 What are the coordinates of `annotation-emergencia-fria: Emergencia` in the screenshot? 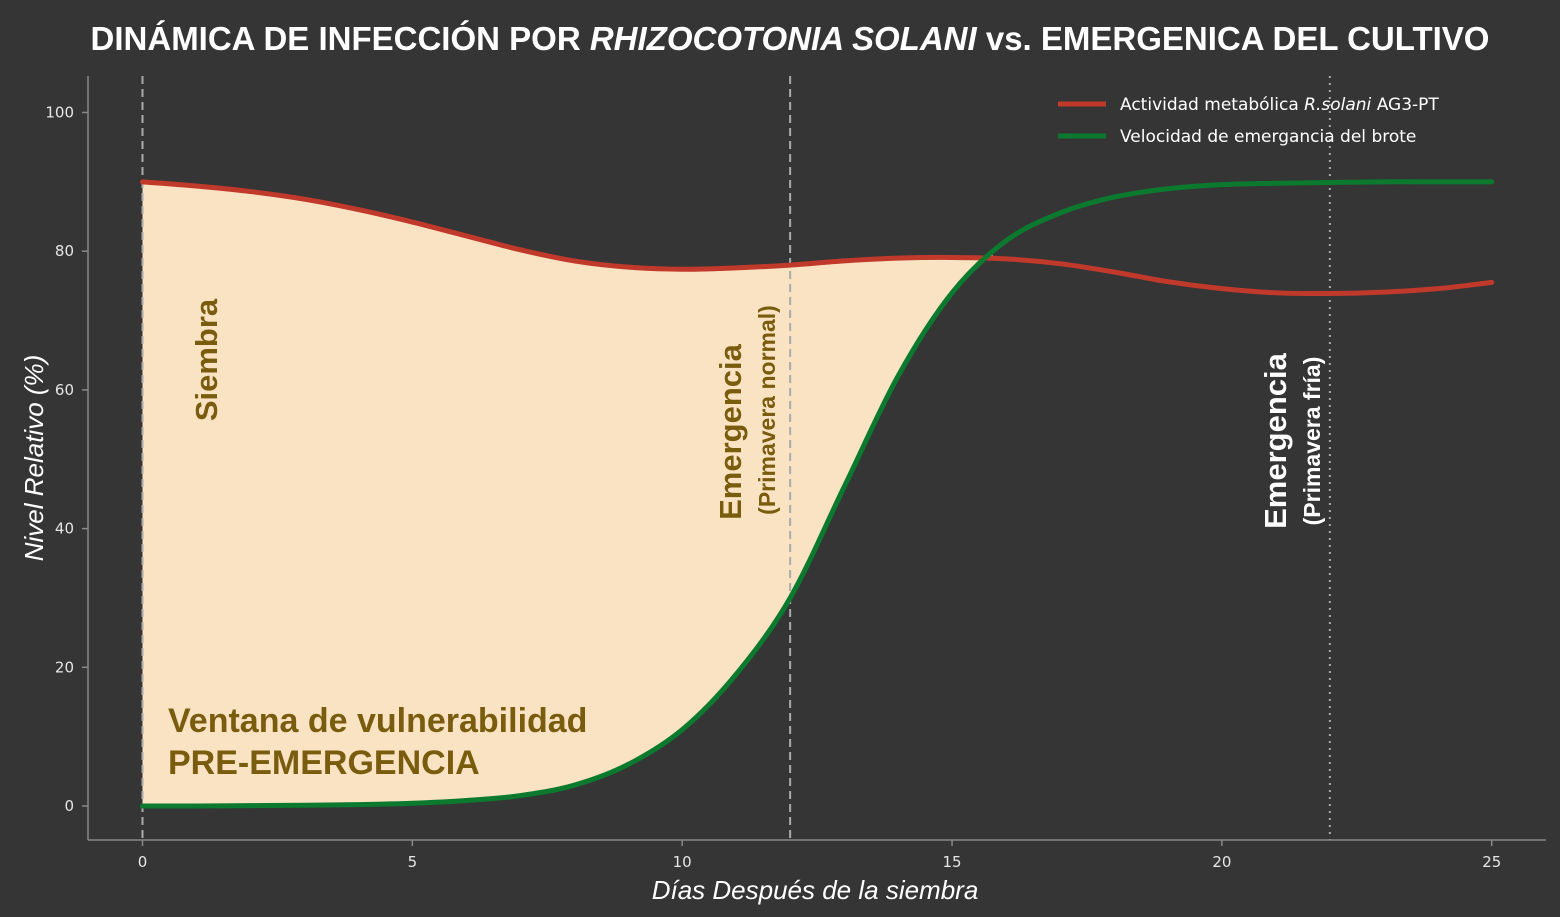 It's located at (1275, 440).